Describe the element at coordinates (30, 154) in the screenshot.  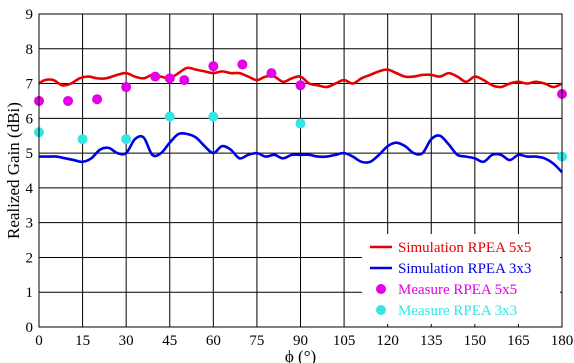
I see `y-tick-label: 5` at that location.